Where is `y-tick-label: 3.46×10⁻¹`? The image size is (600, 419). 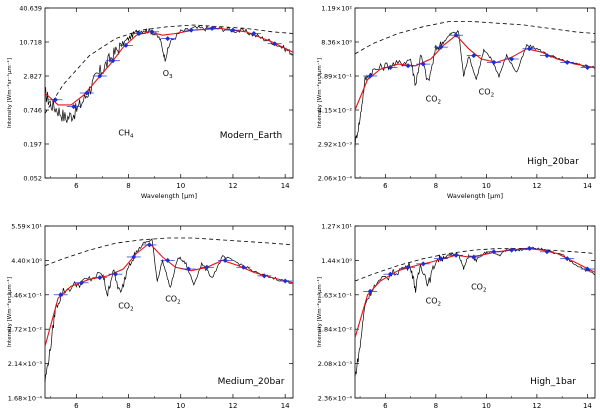 y-tick-label: 3.46×10⁻¹ is located at coordinates (25, 295).